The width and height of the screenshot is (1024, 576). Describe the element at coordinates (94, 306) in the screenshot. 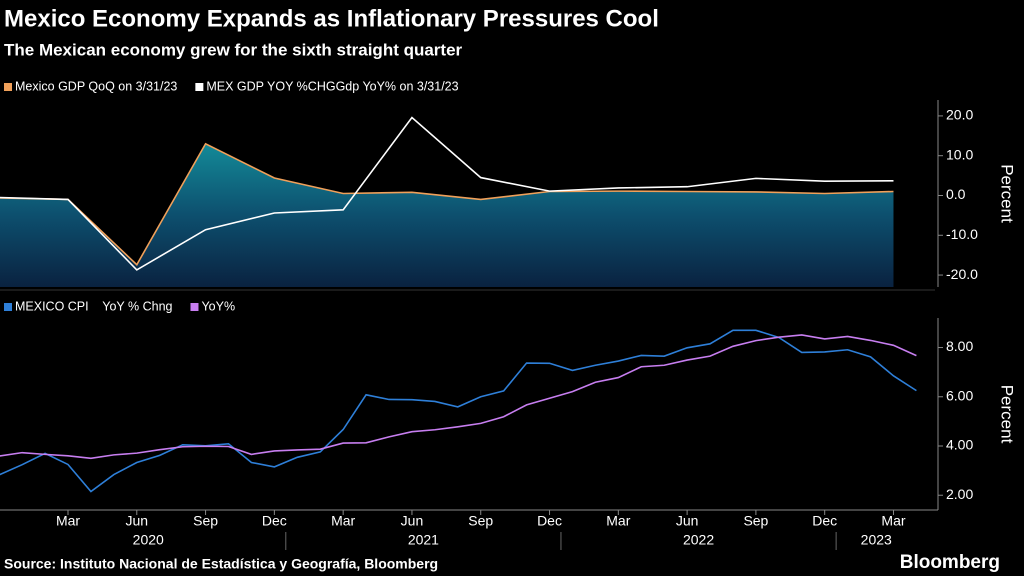

I see `legend-label: MEXICO CPI YoY % Chng` at that location.